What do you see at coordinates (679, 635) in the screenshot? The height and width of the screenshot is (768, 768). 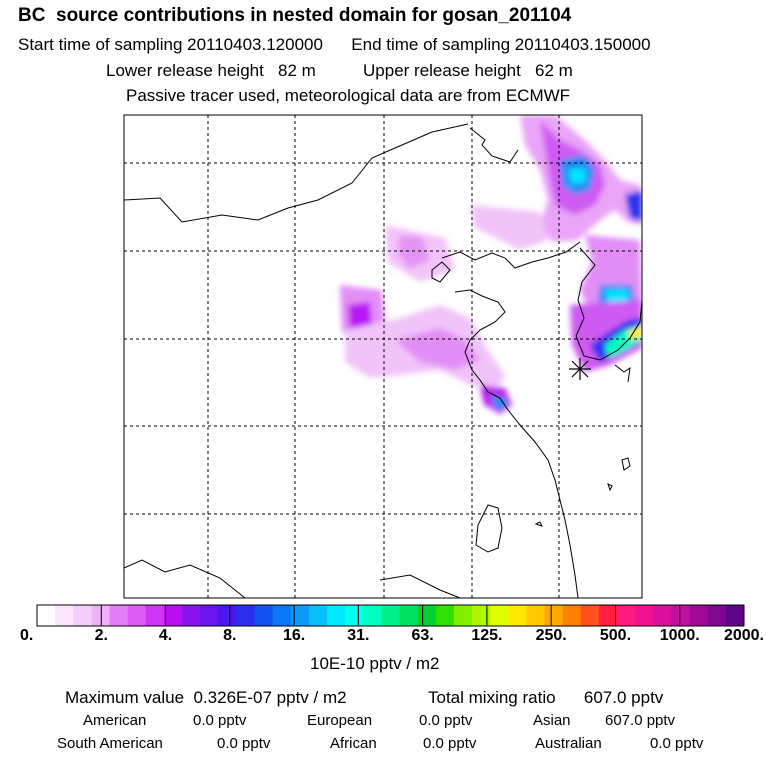 I see `colorbar-tick-label: 1000.` at bounding box center [679, 635].